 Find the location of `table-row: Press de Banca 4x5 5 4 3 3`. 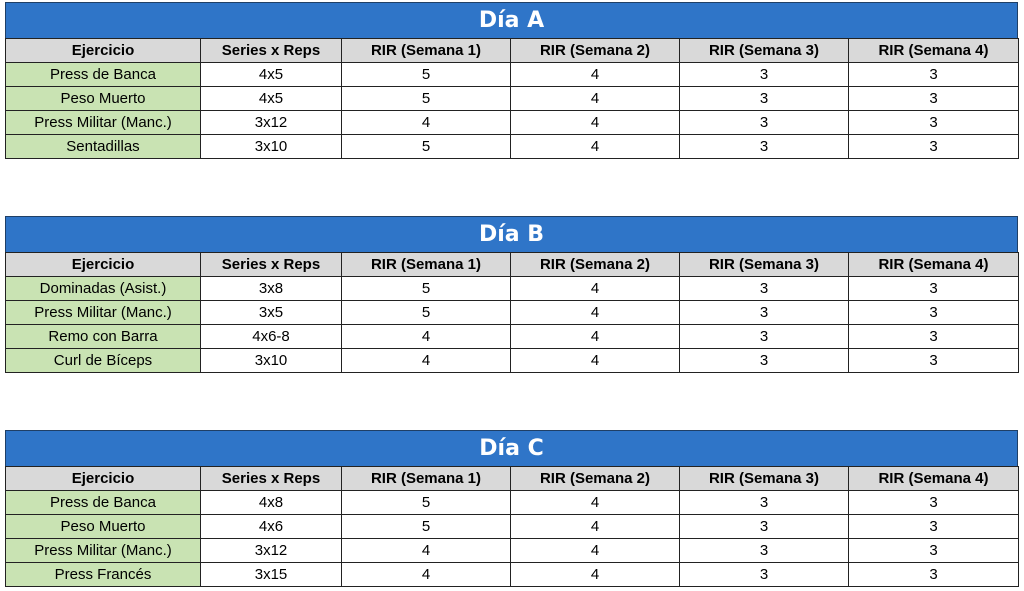

table-row: Press de Banca 4x5 5 4 3 3 is located at coordinates (512, 74).